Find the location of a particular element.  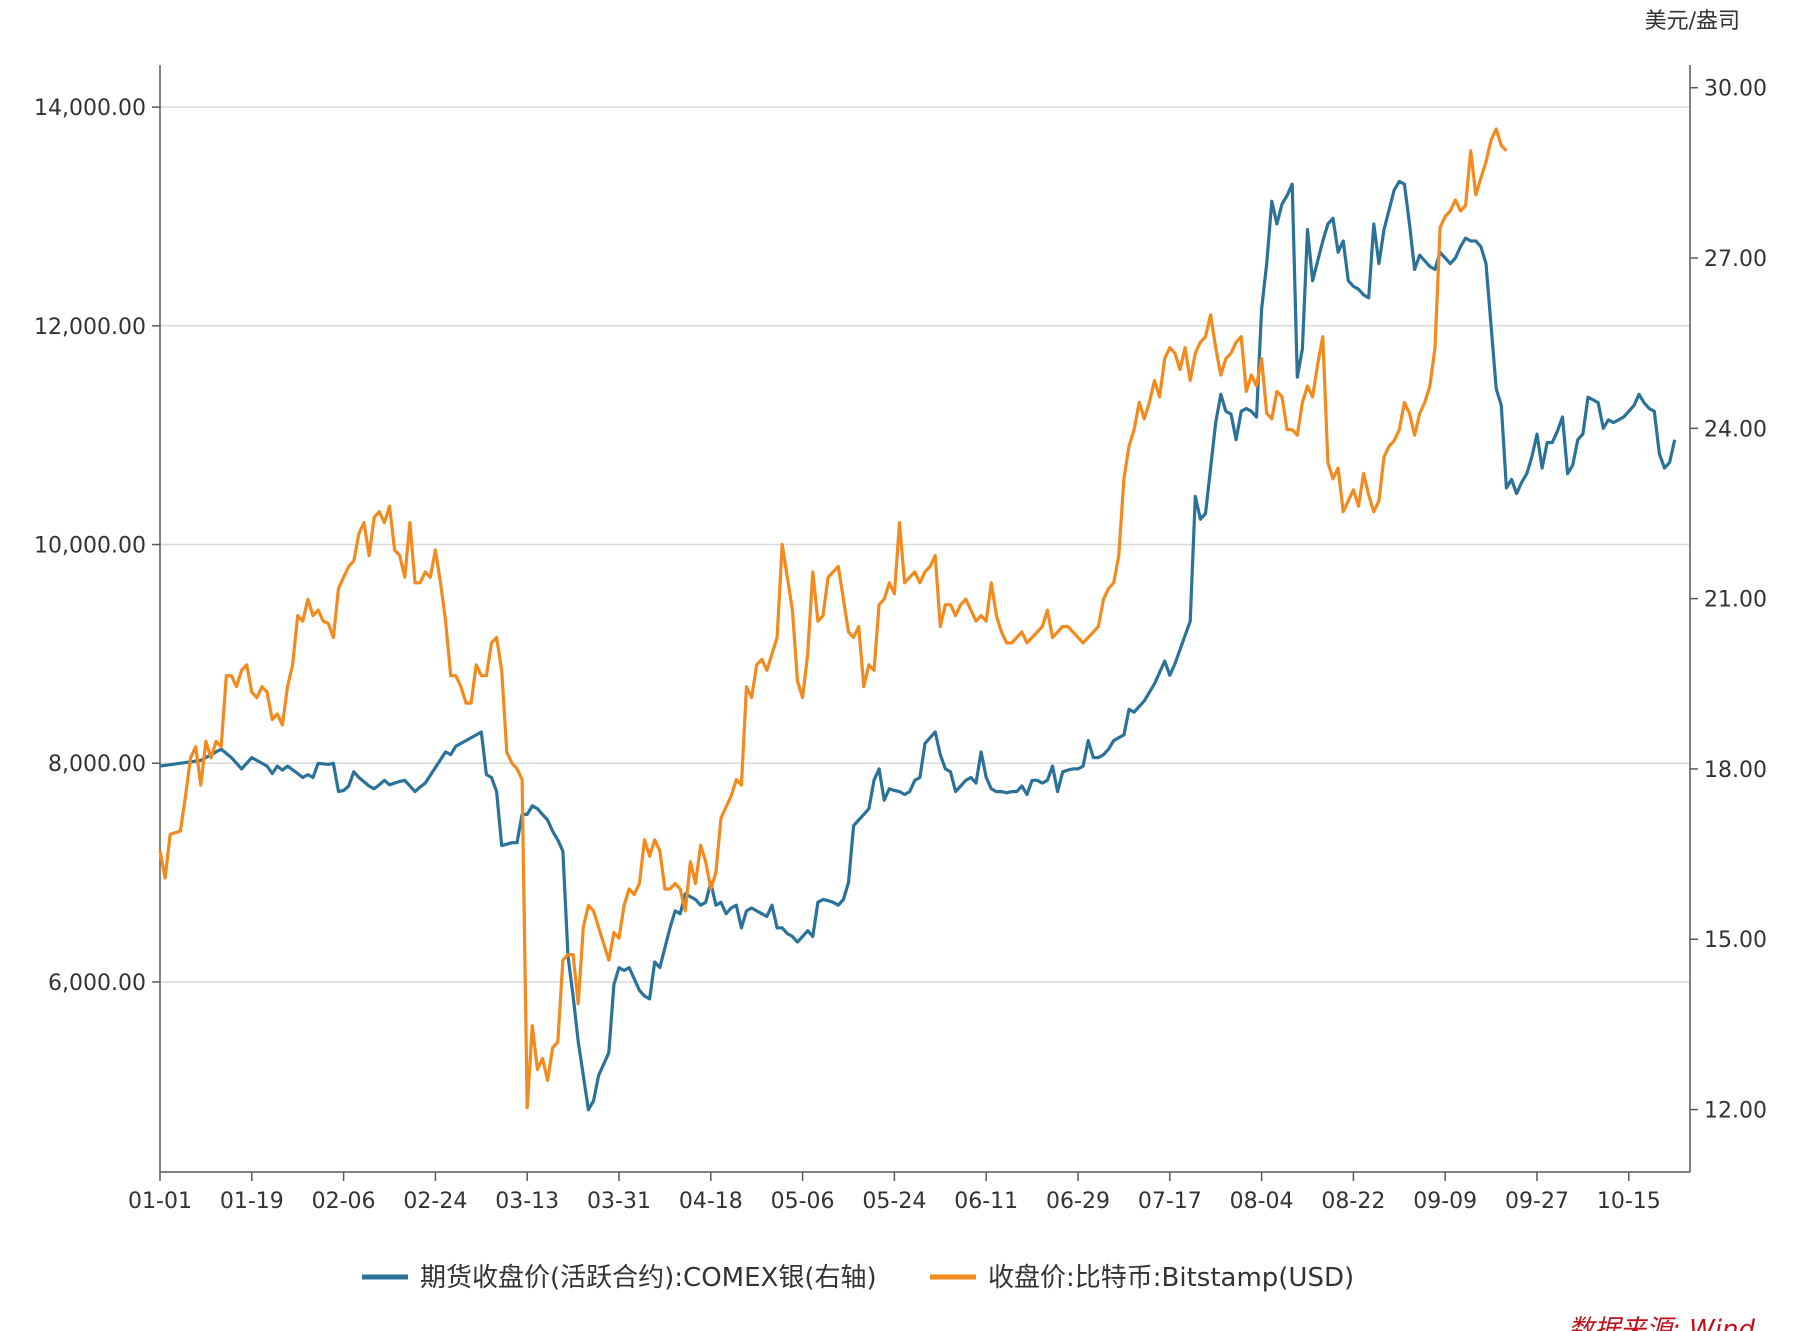

left-tick-label: 14,000.00 is located at coordinates (90, 108).